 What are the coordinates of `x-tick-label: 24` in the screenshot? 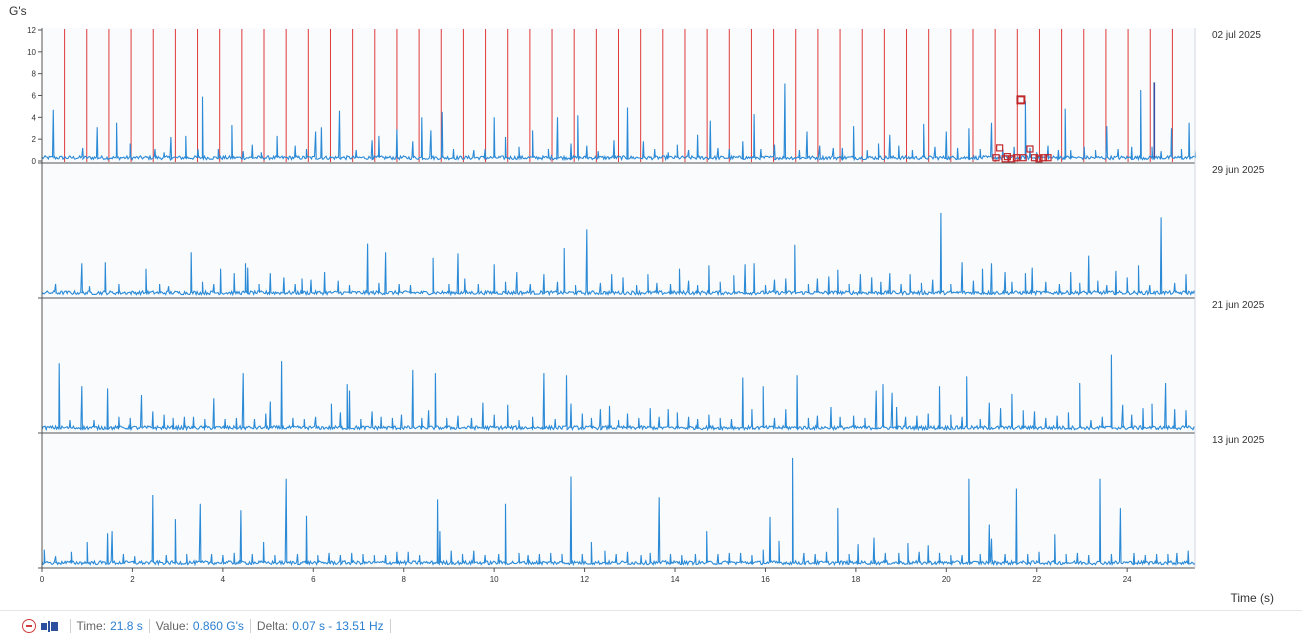 It's located at (1127, 579).